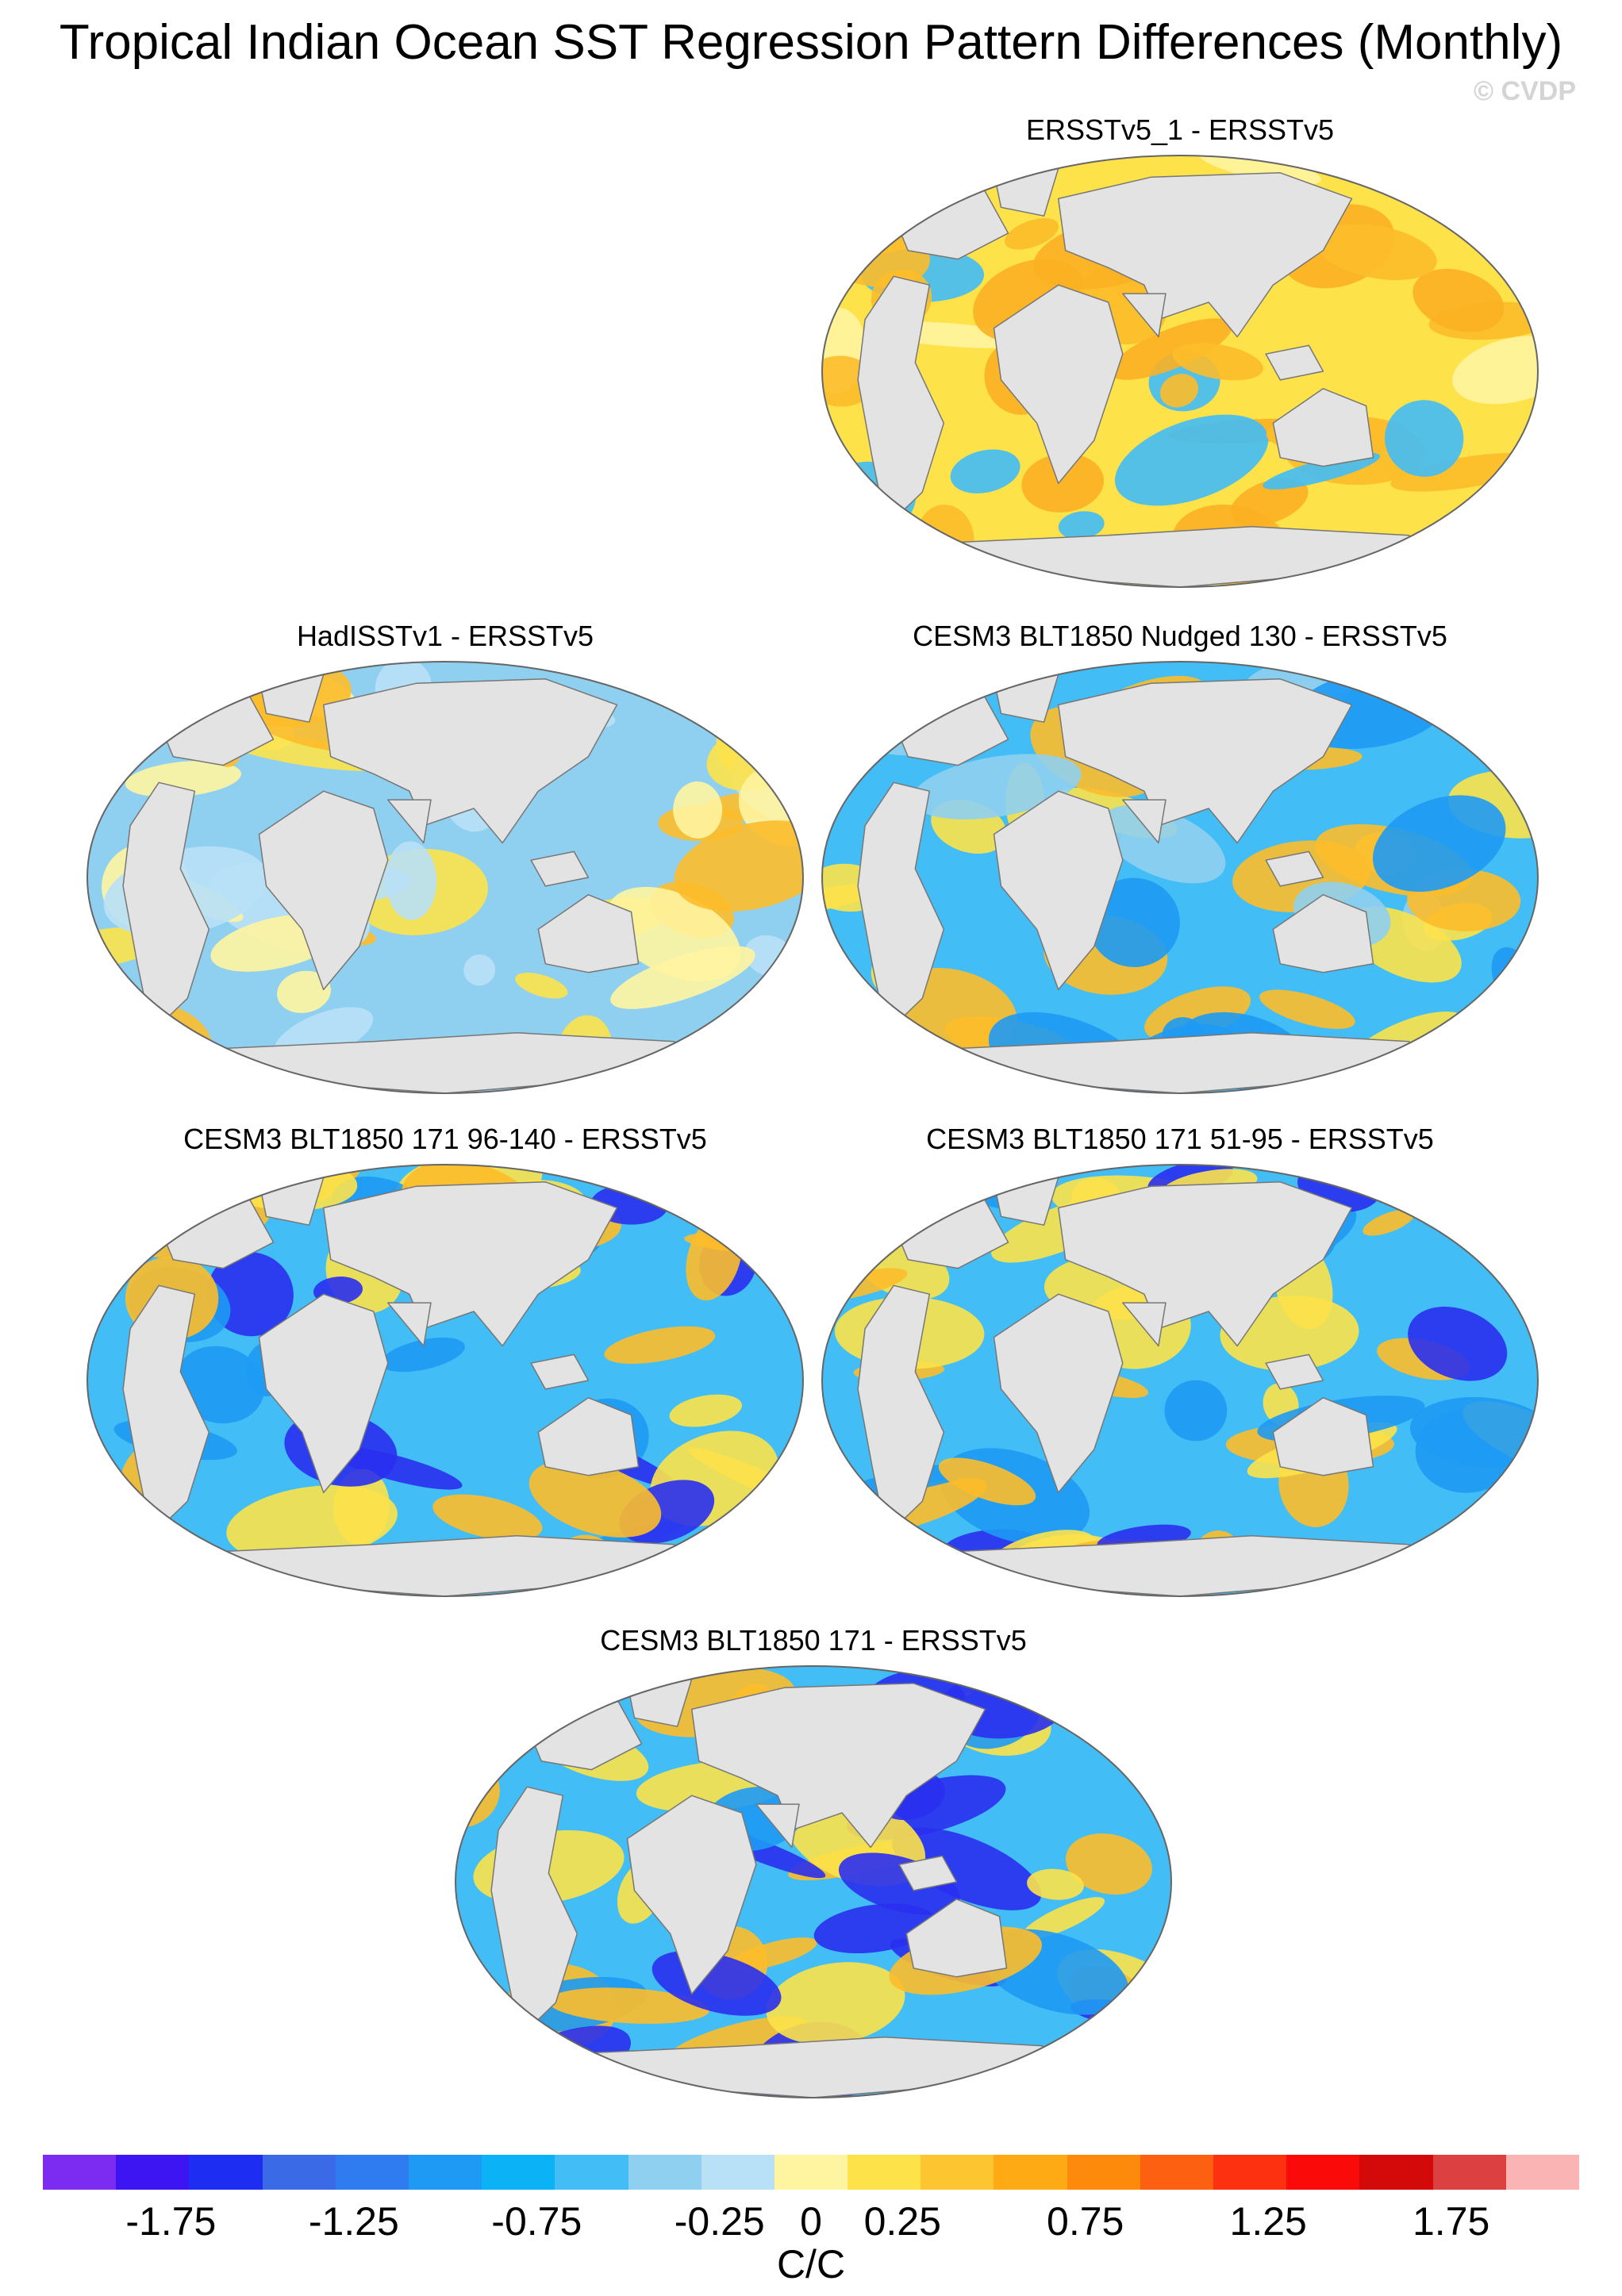 The width and height of the screenshot is (1622, 2296). What do you see at coordinates (1525, 91) in the screenshot?
I see `copyright-watermark: © CVDP` at bounding box center [1525, 91].